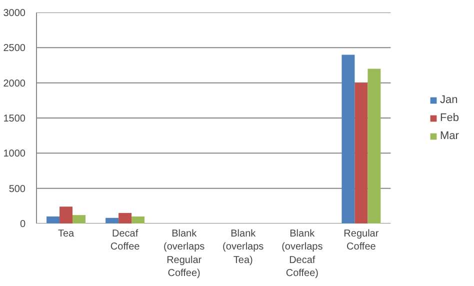 The width and height of the screenshot is (474, 286). I want to click on y-tick-label: 1500, so click(14, 119).